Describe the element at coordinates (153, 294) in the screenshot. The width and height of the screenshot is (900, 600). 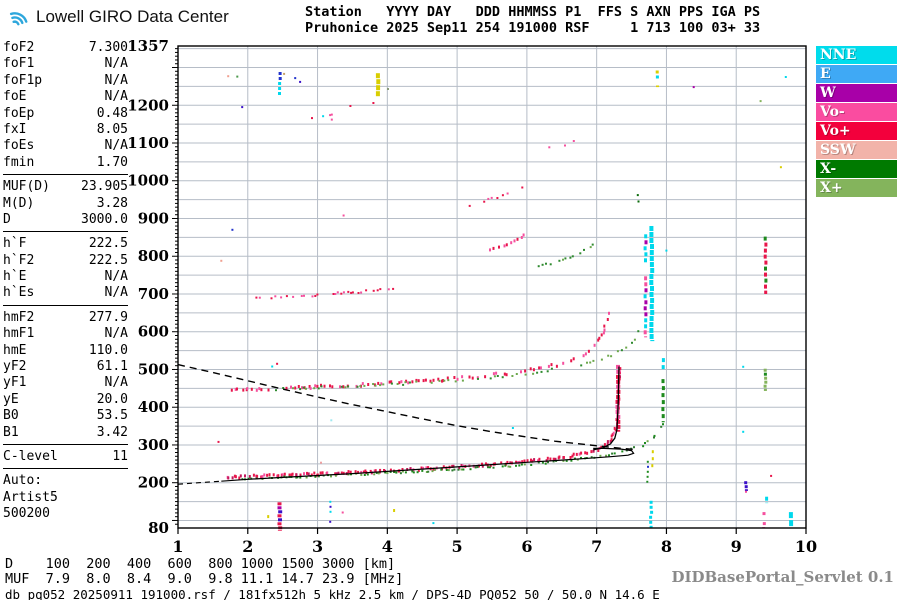
I see `svg-text: 700` at that location.